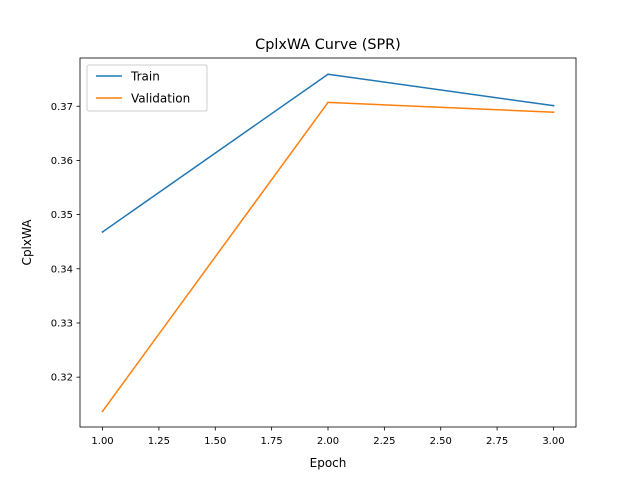 This screenshot has height=480, width=640. Describe the element at coordinates (27, 242) in the screenshot. I see `y-axis-label: CplxWA` at that location.